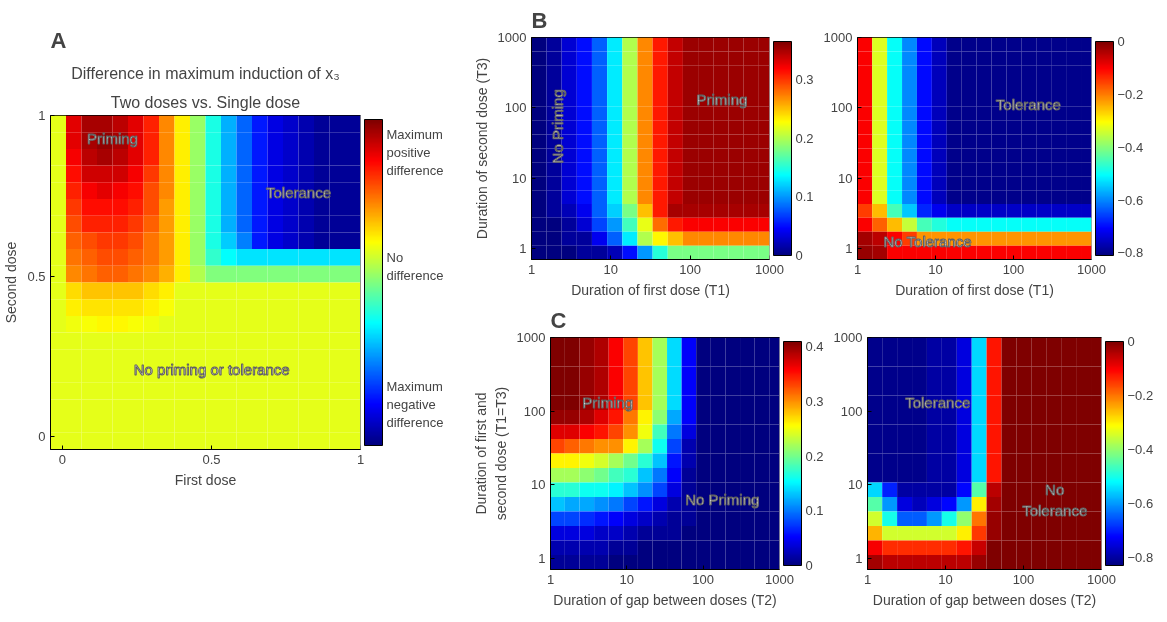 This screenshot has height=622, width=1167. What do you see at coordinates (62, 459) in the screenshot?
I see `x-tick-label: 0` at bounding box center [62, 459].